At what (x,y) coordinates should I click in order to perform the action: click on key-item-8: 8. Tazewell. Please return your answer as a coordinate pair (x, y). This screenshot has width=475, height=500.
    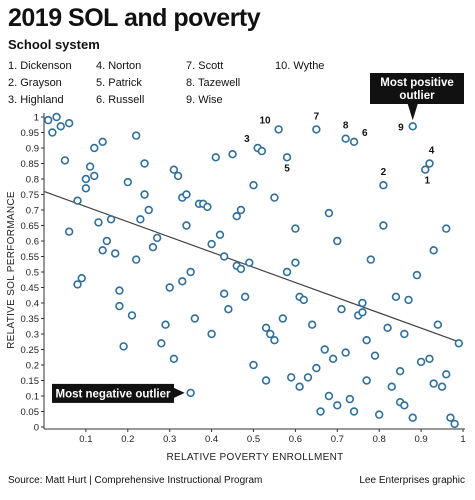
    Looking at the image, I should click on (213, 83).